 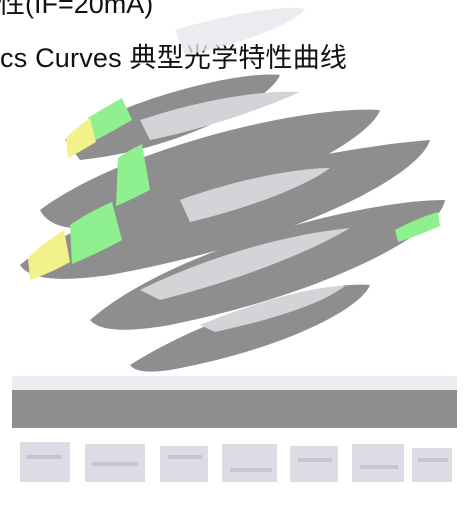 I want to click on logo-company-name-strip, so click(x=236, y=462).